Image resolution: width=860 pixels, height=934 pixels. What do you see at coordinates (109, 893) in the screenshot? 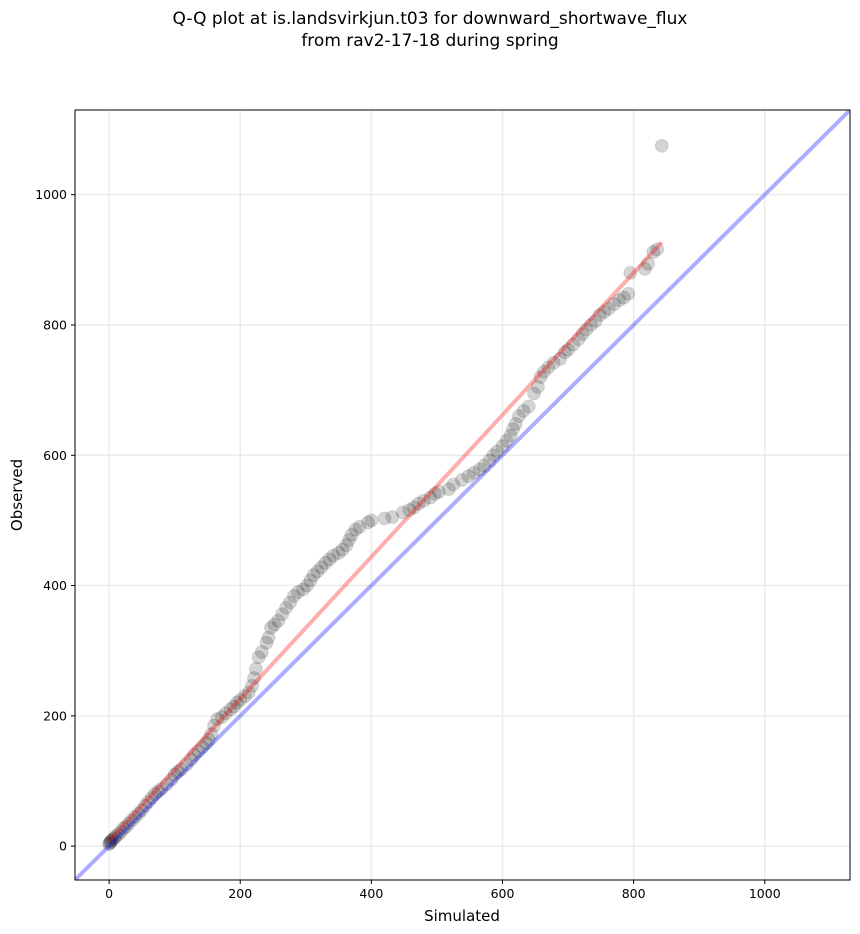
I see `x-tick-label: 0` at bounding box center [109, 893].